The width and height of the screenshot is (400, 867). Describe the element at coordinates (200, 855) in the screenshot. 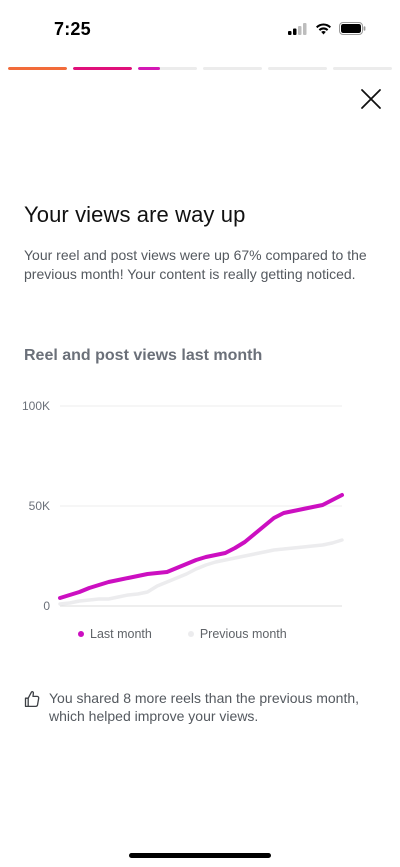

I see `home-indicator` at that location.